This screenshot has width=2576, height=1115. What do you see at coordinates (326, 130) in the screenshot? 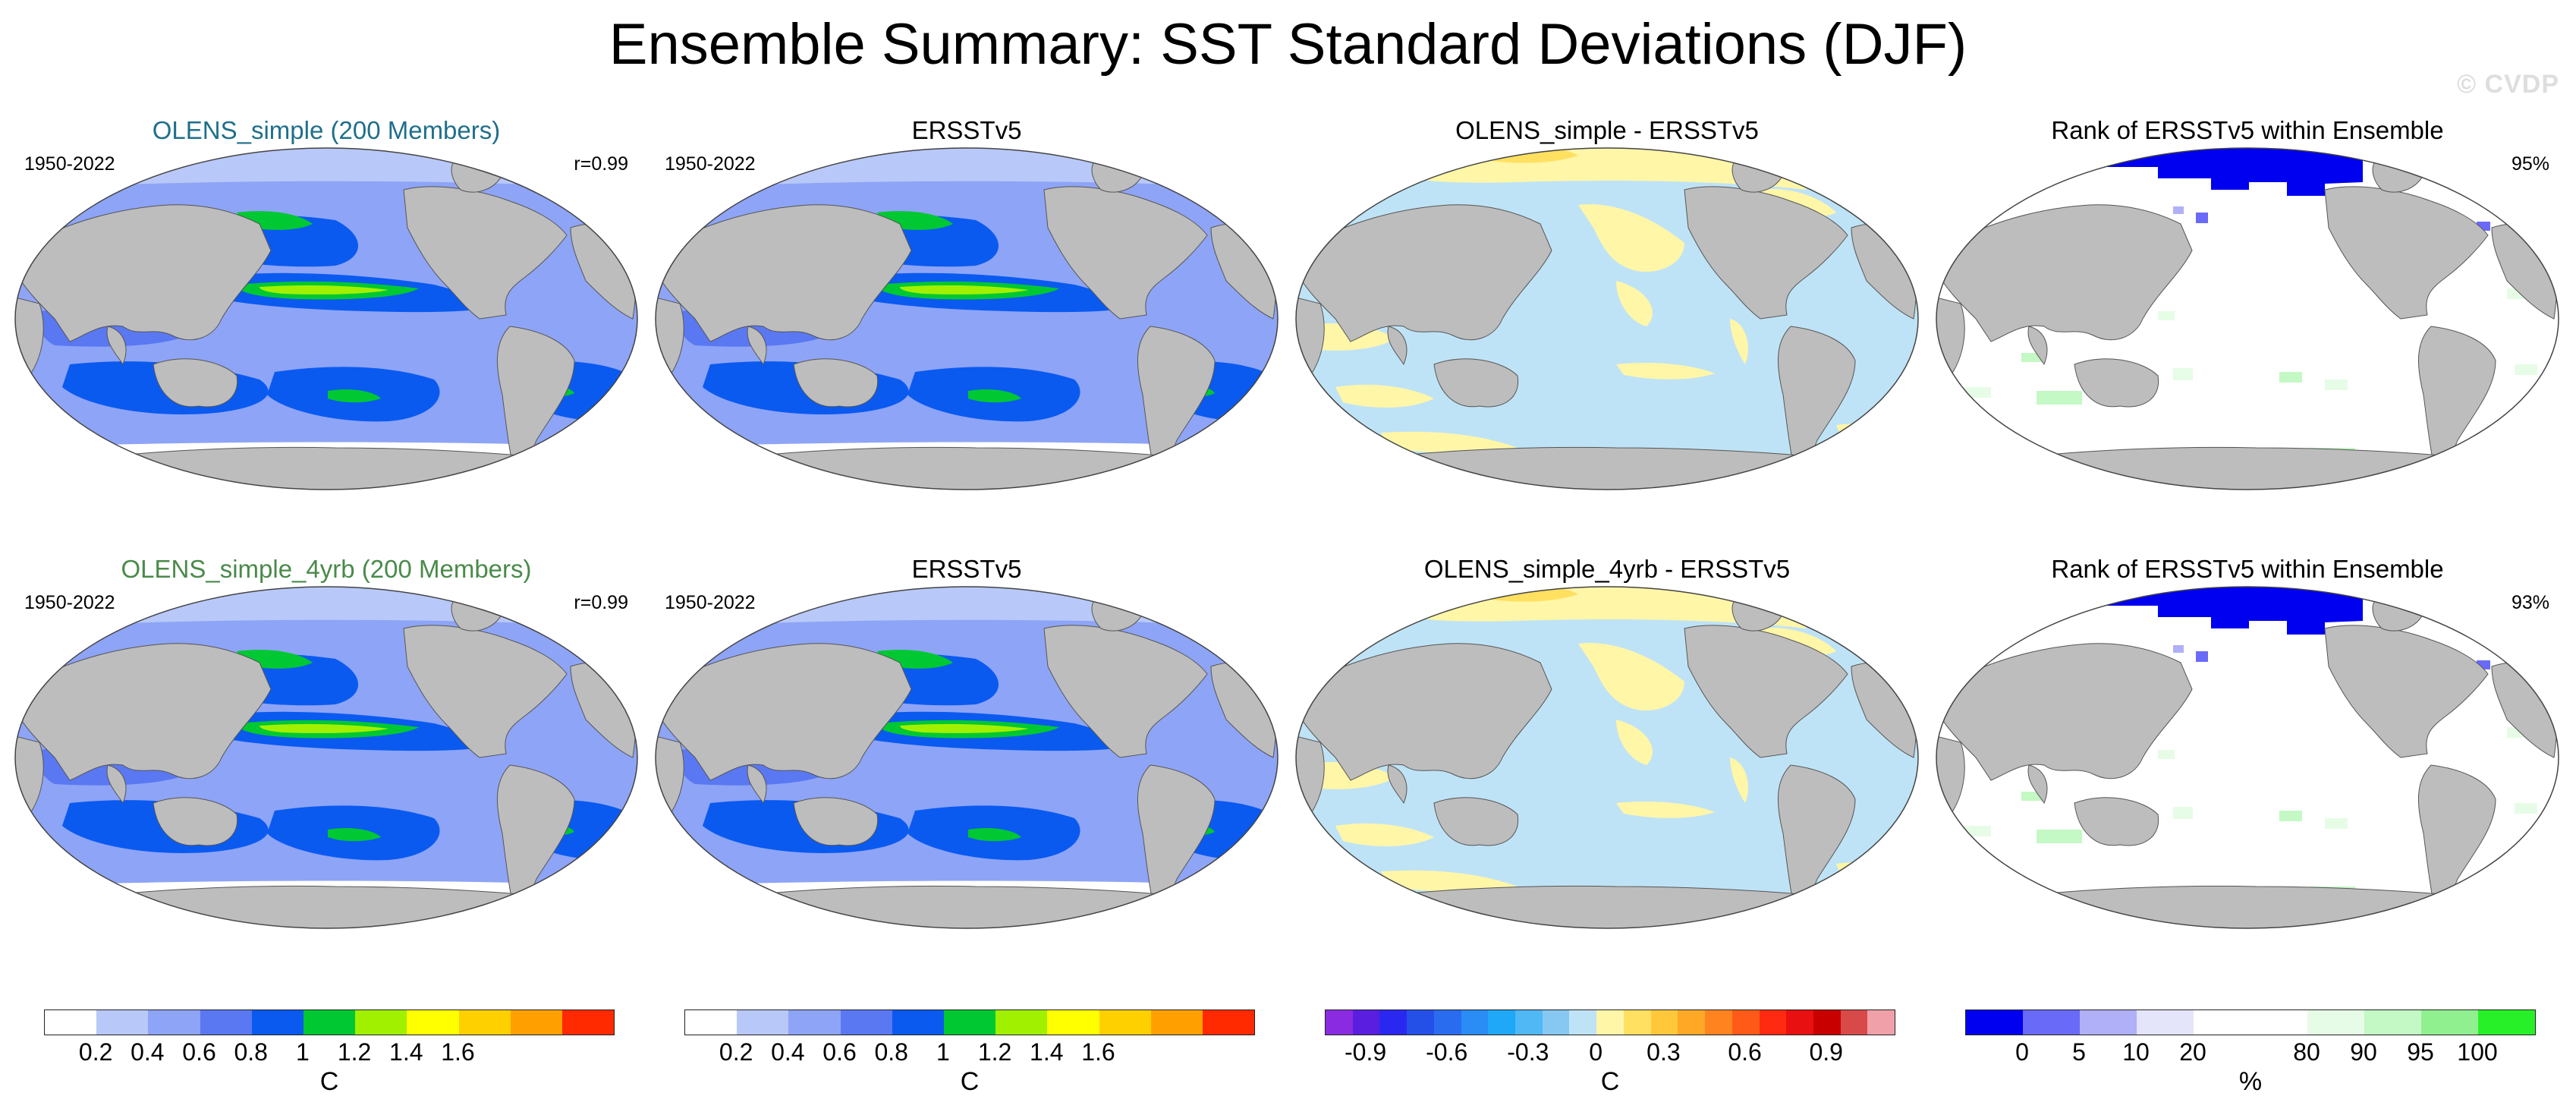
I see `panel-title: OLENS_simple (200 Members)` at bounding box center [326, 130].